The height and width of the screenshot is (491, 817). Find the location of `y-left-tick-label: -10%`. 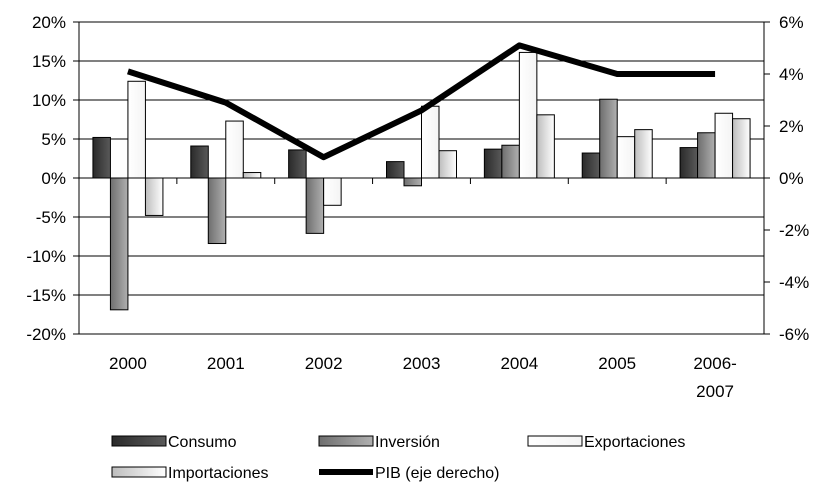

y-left-tick-label: -10% is located at coordinates (46, 256).